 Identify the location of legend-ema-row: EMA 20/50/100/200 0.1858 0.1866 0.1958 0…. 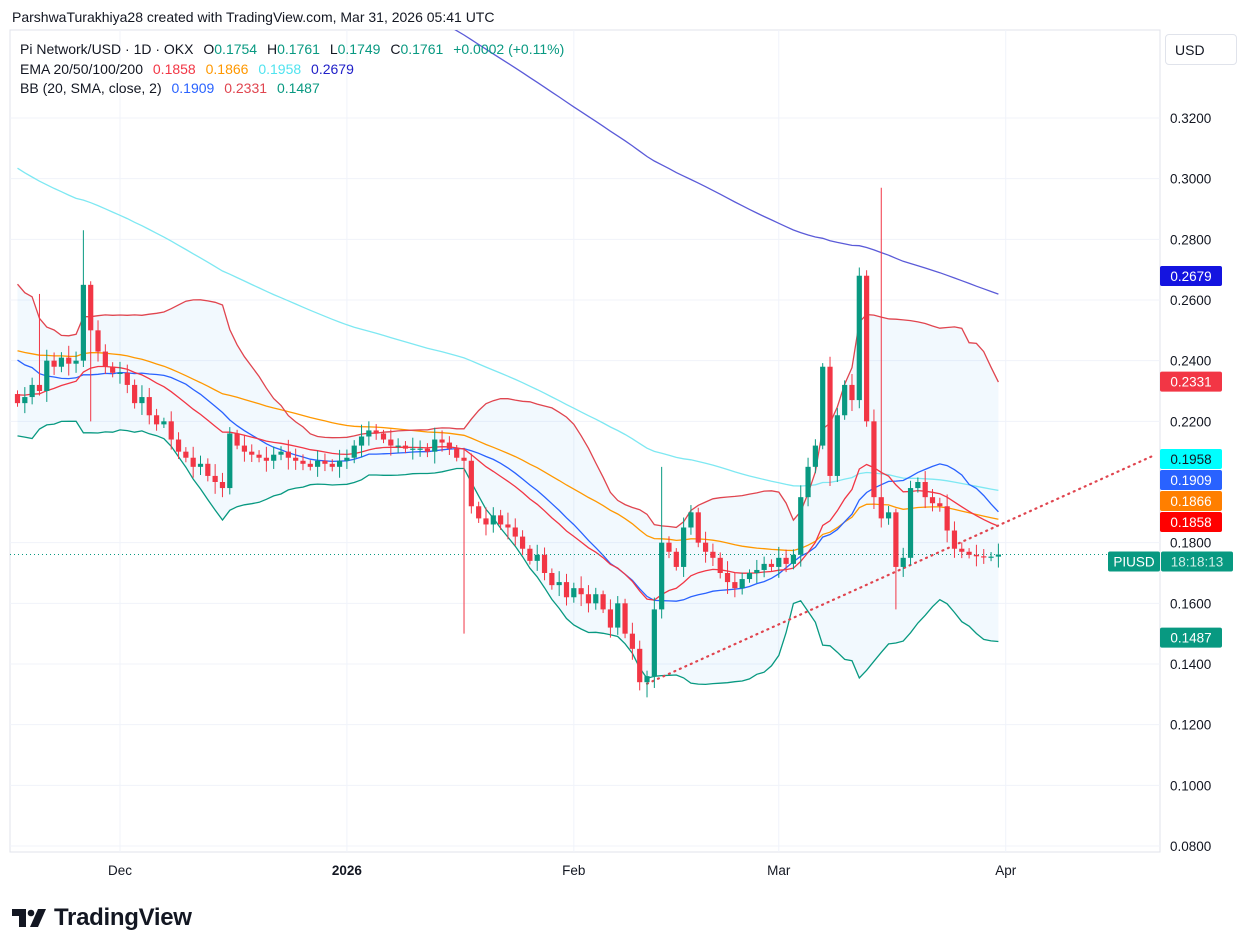
(295, 70).